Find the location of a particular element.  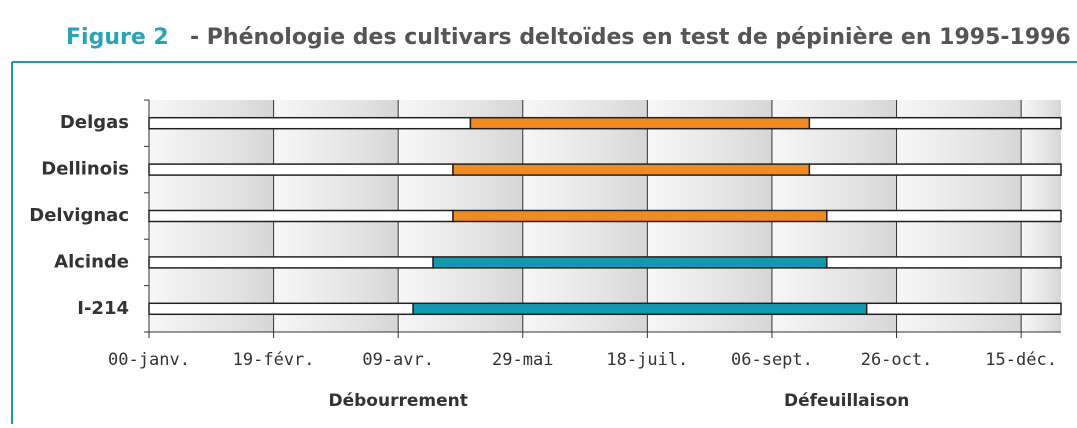

figure-label: Figure 2 is located at coordinates (117, 37).